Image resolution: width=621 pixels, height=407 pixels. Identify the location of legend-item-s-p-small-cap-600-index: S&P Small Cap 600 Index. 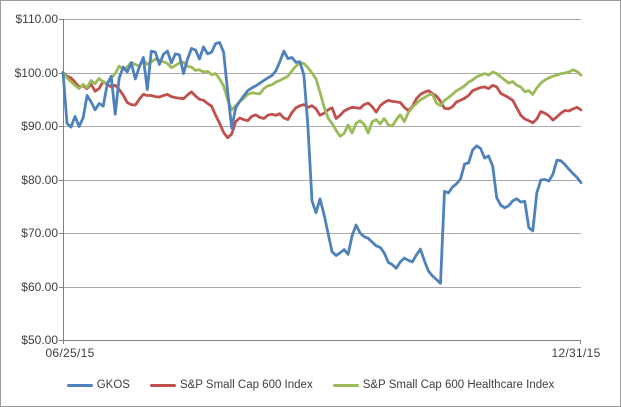
(231, 385).